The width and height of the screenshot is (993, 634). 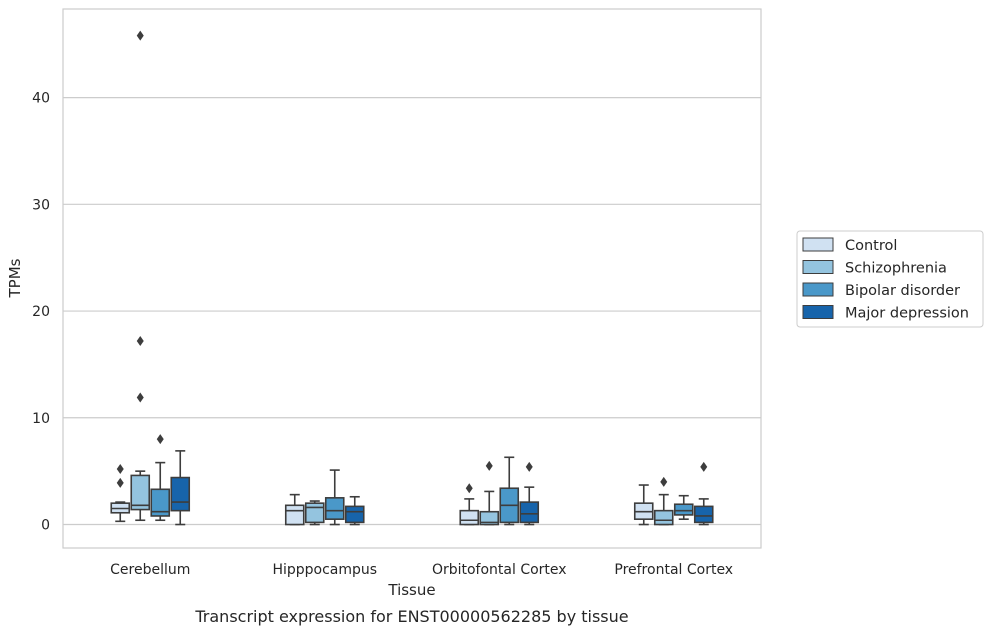 What do you see at coordinates (896, 269) in the screenshot?
I see `legend-label: Schizophrenia` at bounding box center [896, 269].